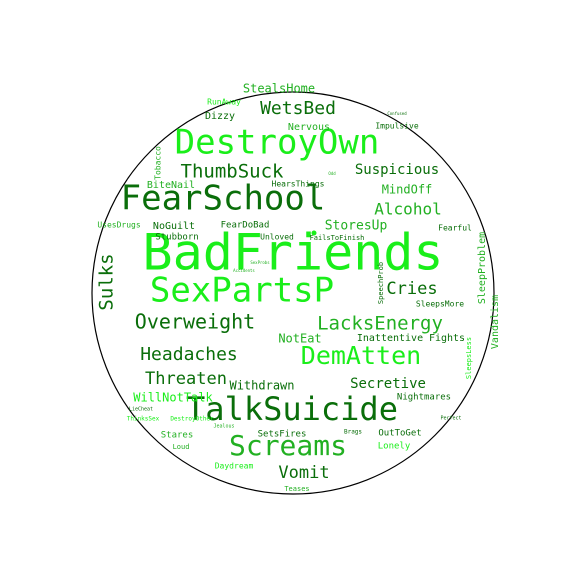  Describe the element at coordinates (177, 436) in the screenshot. I see `word-stares: Stares` at that location.